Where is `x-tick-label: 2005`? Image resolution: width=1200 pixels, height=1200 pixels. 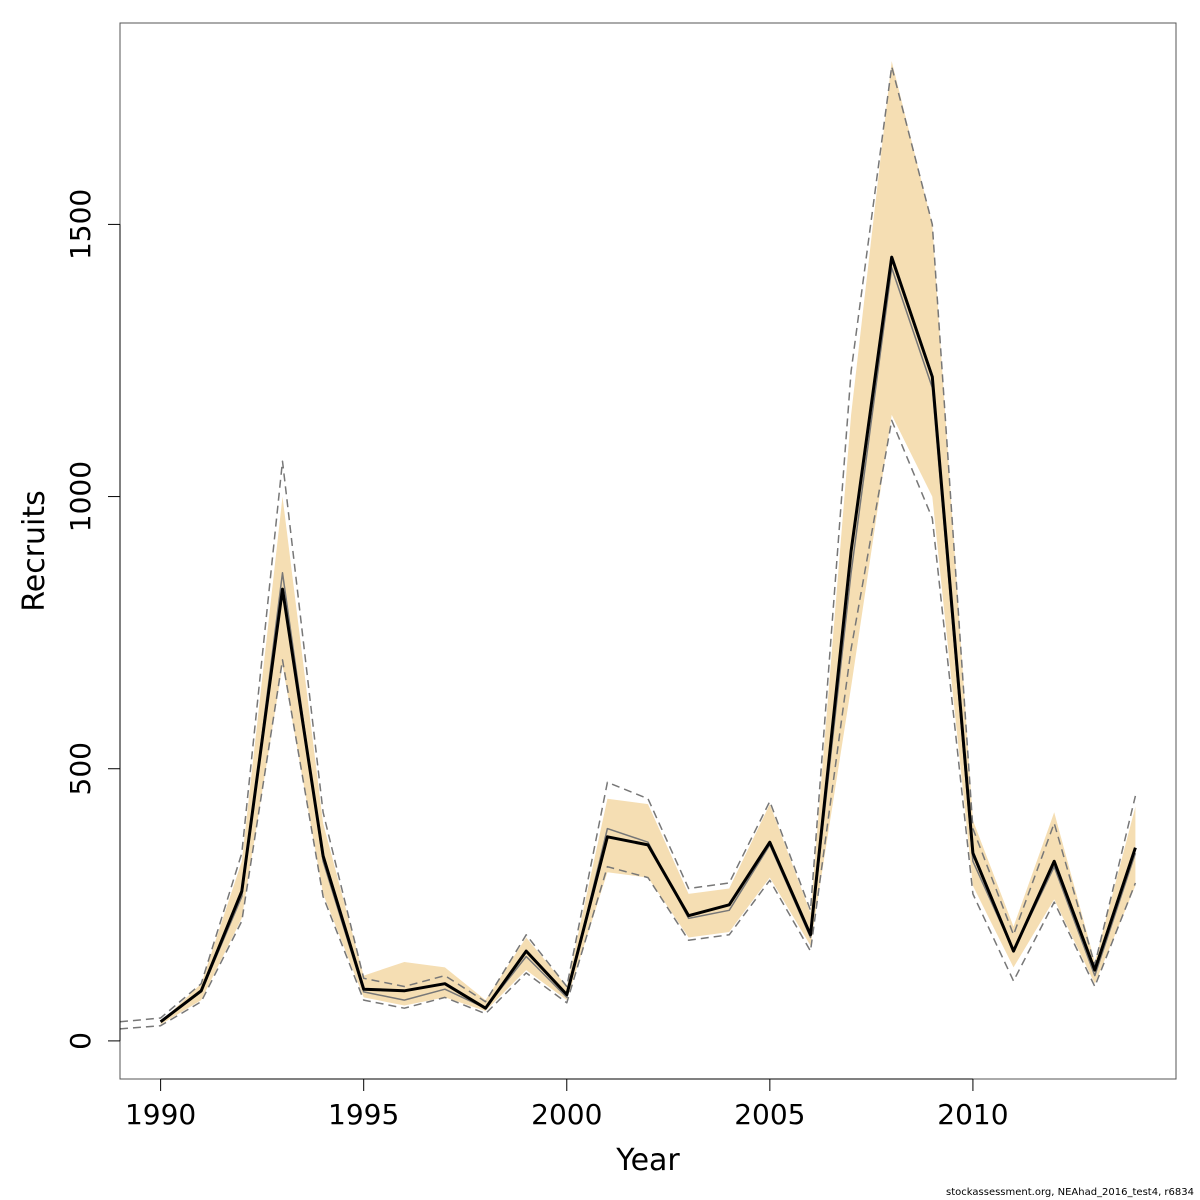 x-tick-label: 2005 is located at coordinates (769, 1114).